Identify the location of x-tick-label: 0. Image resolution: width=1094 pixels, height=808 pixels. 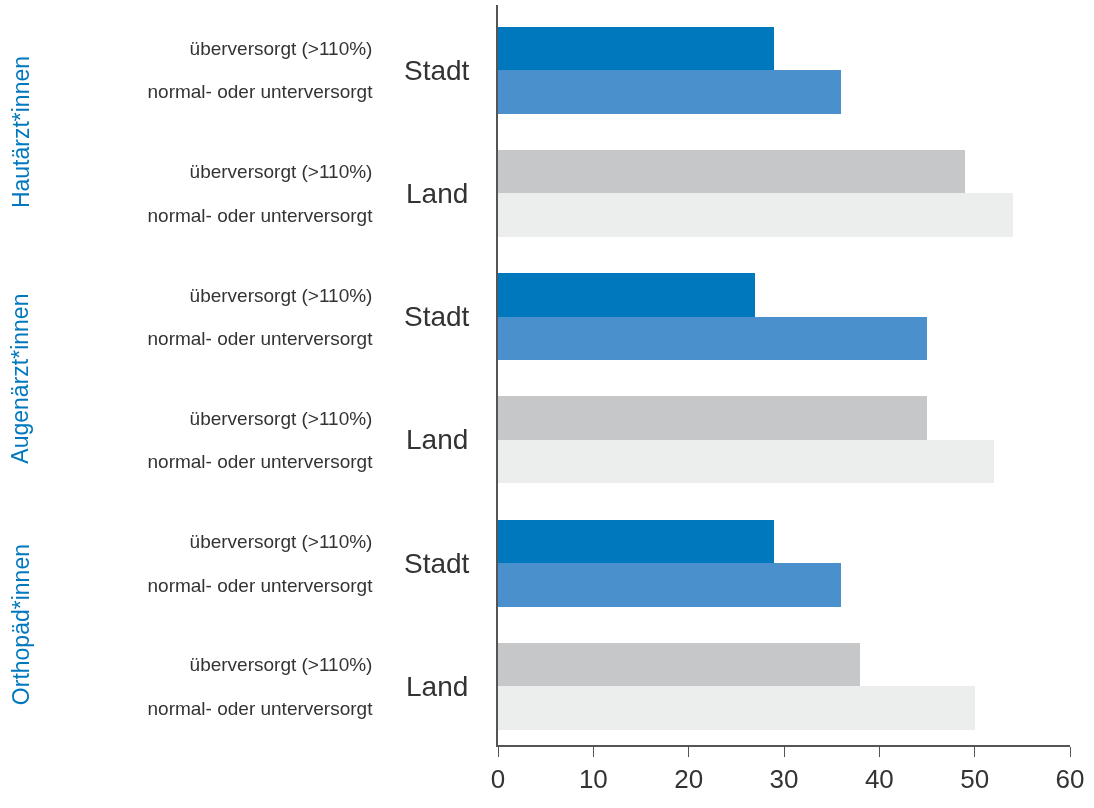
(498, 778).